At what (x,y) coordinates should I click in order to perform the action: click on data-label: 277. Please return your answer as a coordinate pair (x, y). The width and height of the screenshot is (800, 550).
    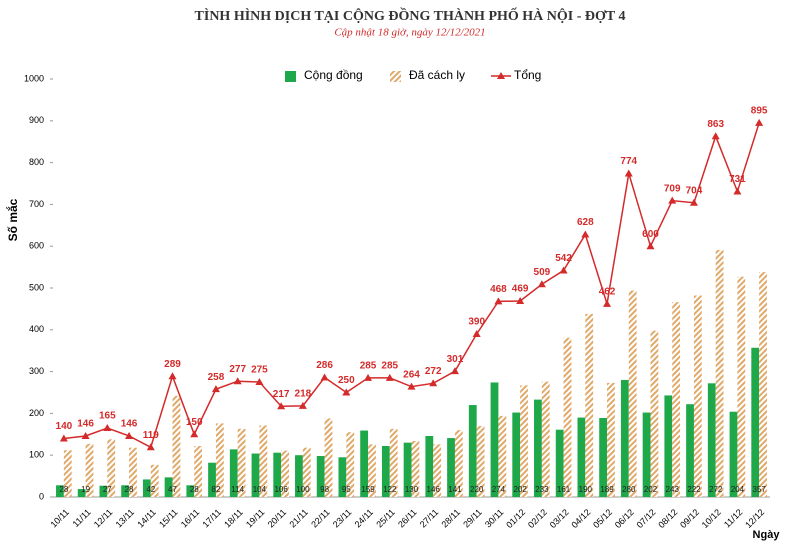
    Looking at the image, I should click on (237, 369).